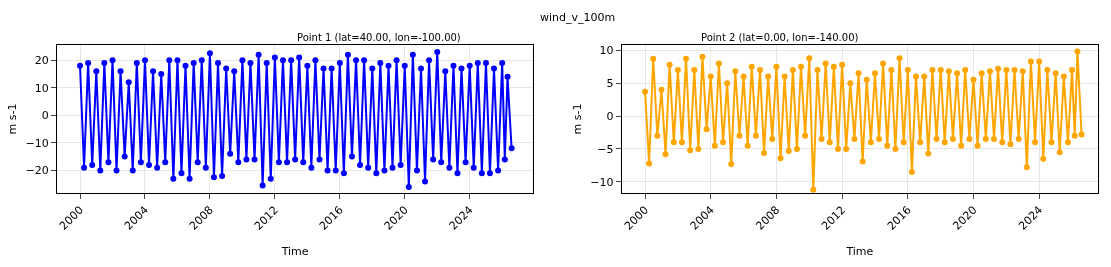 The width and height of the screenshot is (1111, 267). Describe the element at coordinates (780, 37) in the screenshot. I see `chart-title: Point 2 (lat=0.00, lon=-140.00)` at that location.